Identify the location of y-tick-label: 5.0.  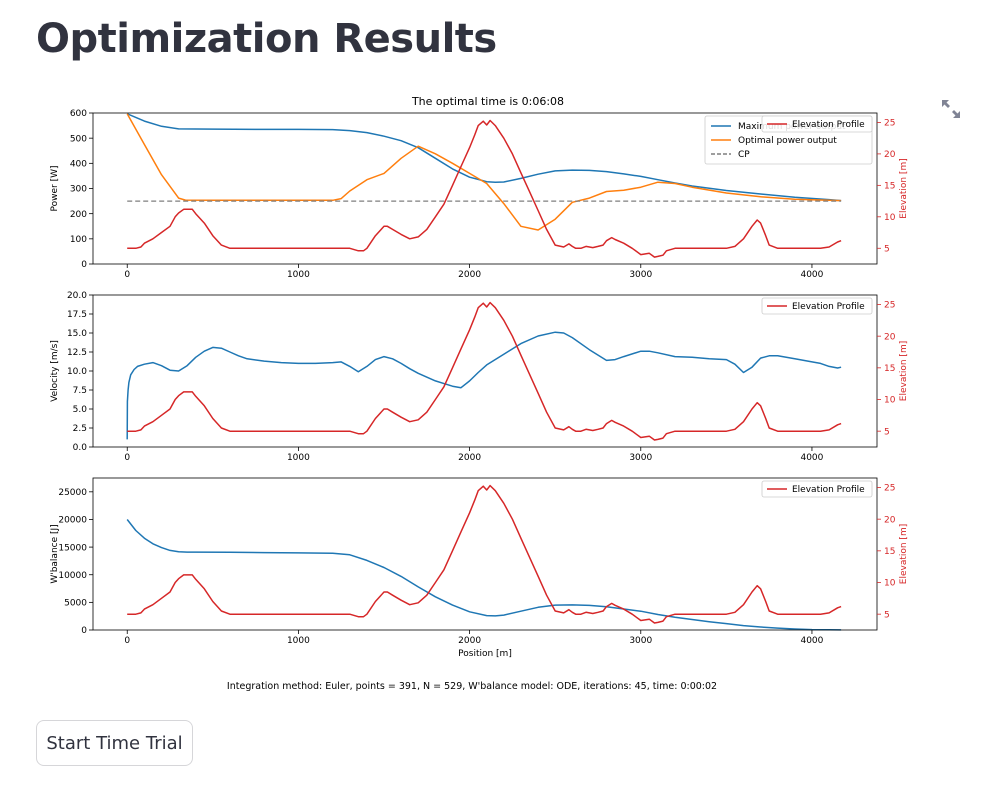
(80, 410).